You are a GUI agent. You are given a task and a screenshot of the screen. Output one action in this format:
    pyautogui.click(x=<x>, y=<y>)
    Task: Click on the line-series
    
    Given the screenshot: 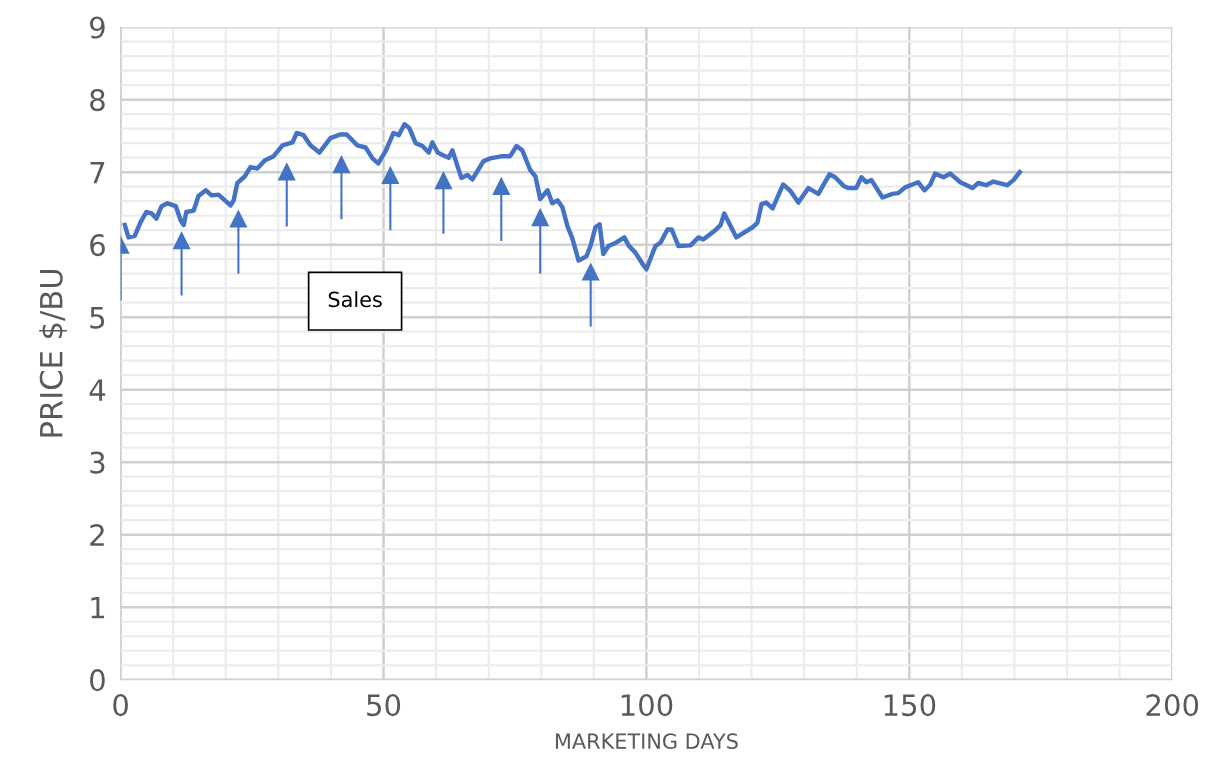 What is the action you would take?
    pyautogui.click(x=572, y=197)
    